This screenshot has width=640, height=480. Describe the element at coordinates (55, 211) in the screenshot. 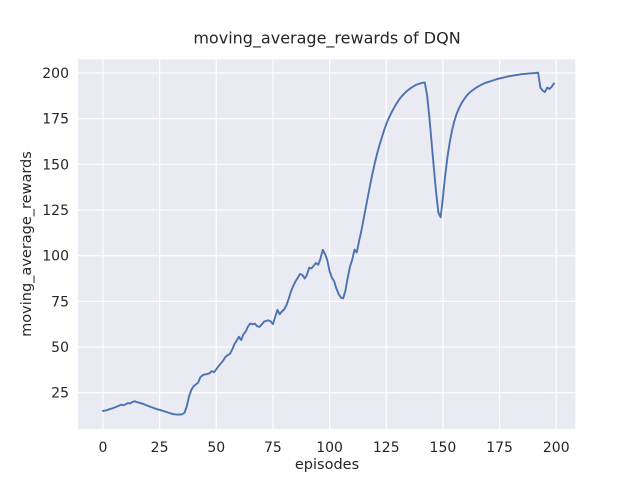

I see `y-tick-label: 125` at that location.